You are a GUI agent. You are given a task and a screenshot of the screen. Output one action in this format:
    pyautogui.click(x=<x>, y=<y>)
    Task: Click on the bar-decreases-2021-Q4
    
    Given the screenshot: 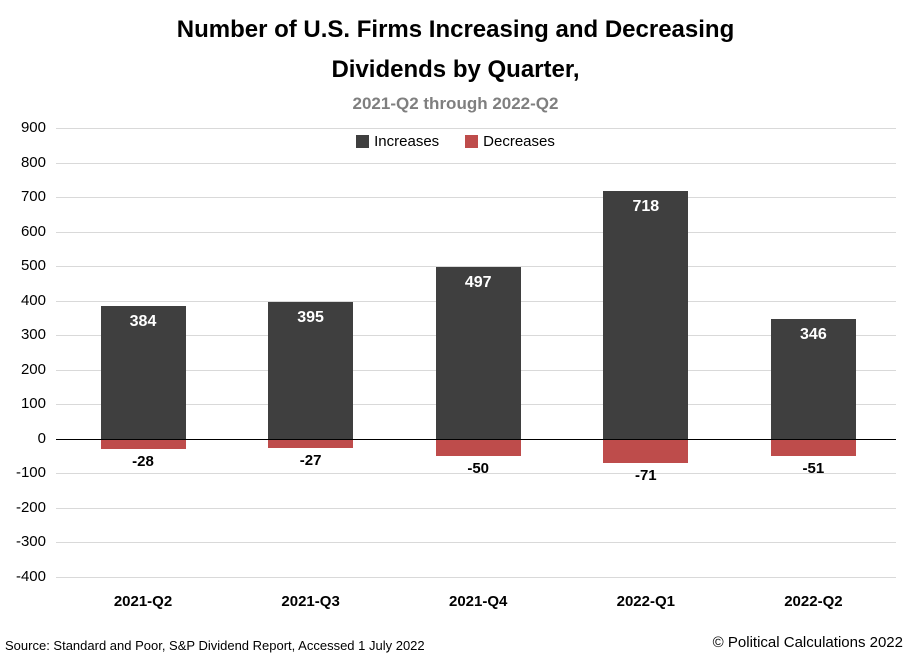 What is the action you would take?
    pyautogui.click(x=478, y=447)
    